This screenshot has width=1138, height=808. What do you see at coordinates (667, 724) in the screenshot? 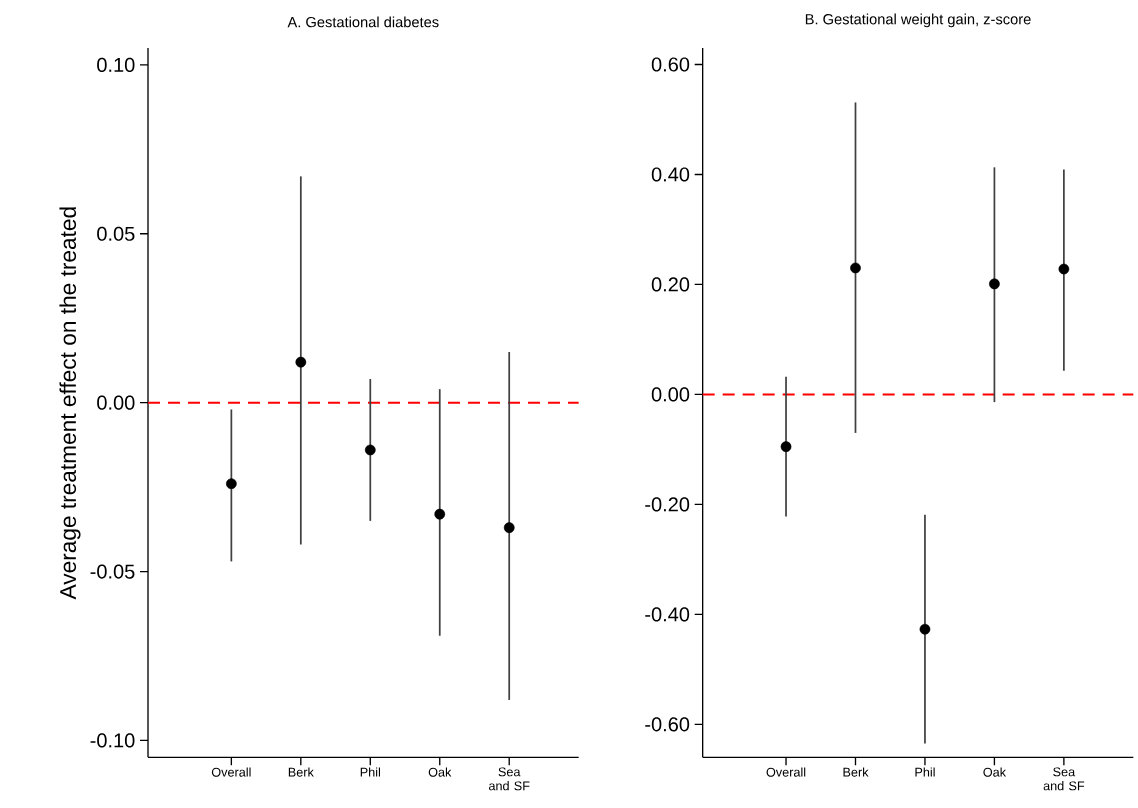
I see `y-tick-label: -0.60` at bounding box center [667, 724].